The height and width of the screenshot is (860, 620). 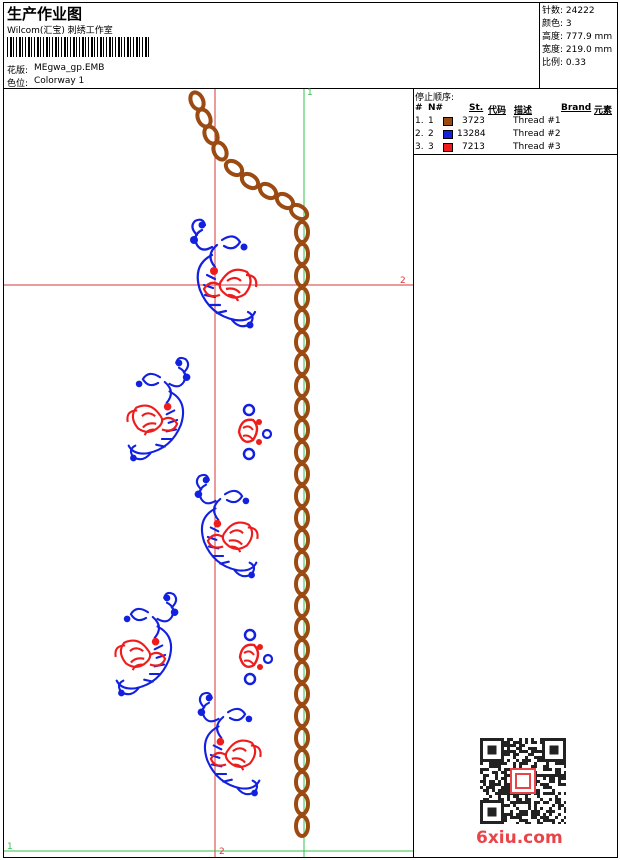 What do you see at coordinates (60, 31) in the screenshot?
I see `company-name: Wilcom(汇宝) 刺绣工作室` at bounding box center [60, 31].